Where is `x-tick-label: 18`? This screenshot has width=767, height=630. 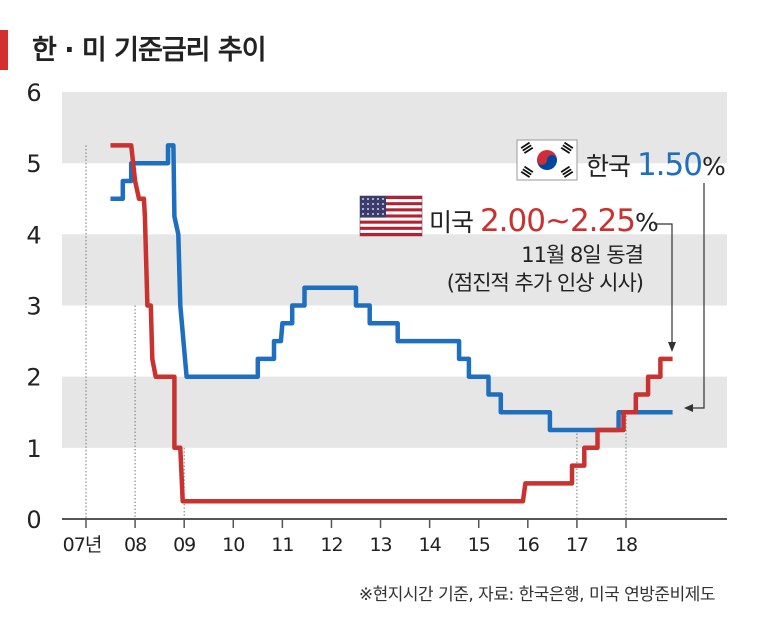 x-tick-label: 18 is located at coordinates (626, 545).